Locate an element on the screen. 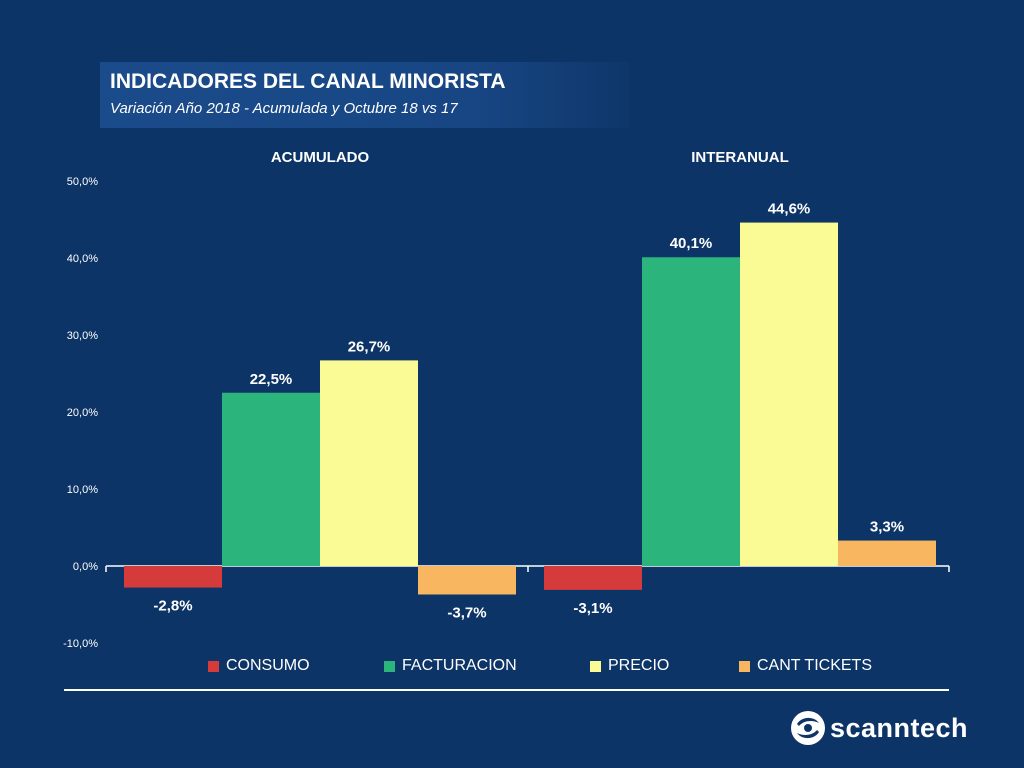  legend-item: PRECIO is located at coordinates (629, 666).